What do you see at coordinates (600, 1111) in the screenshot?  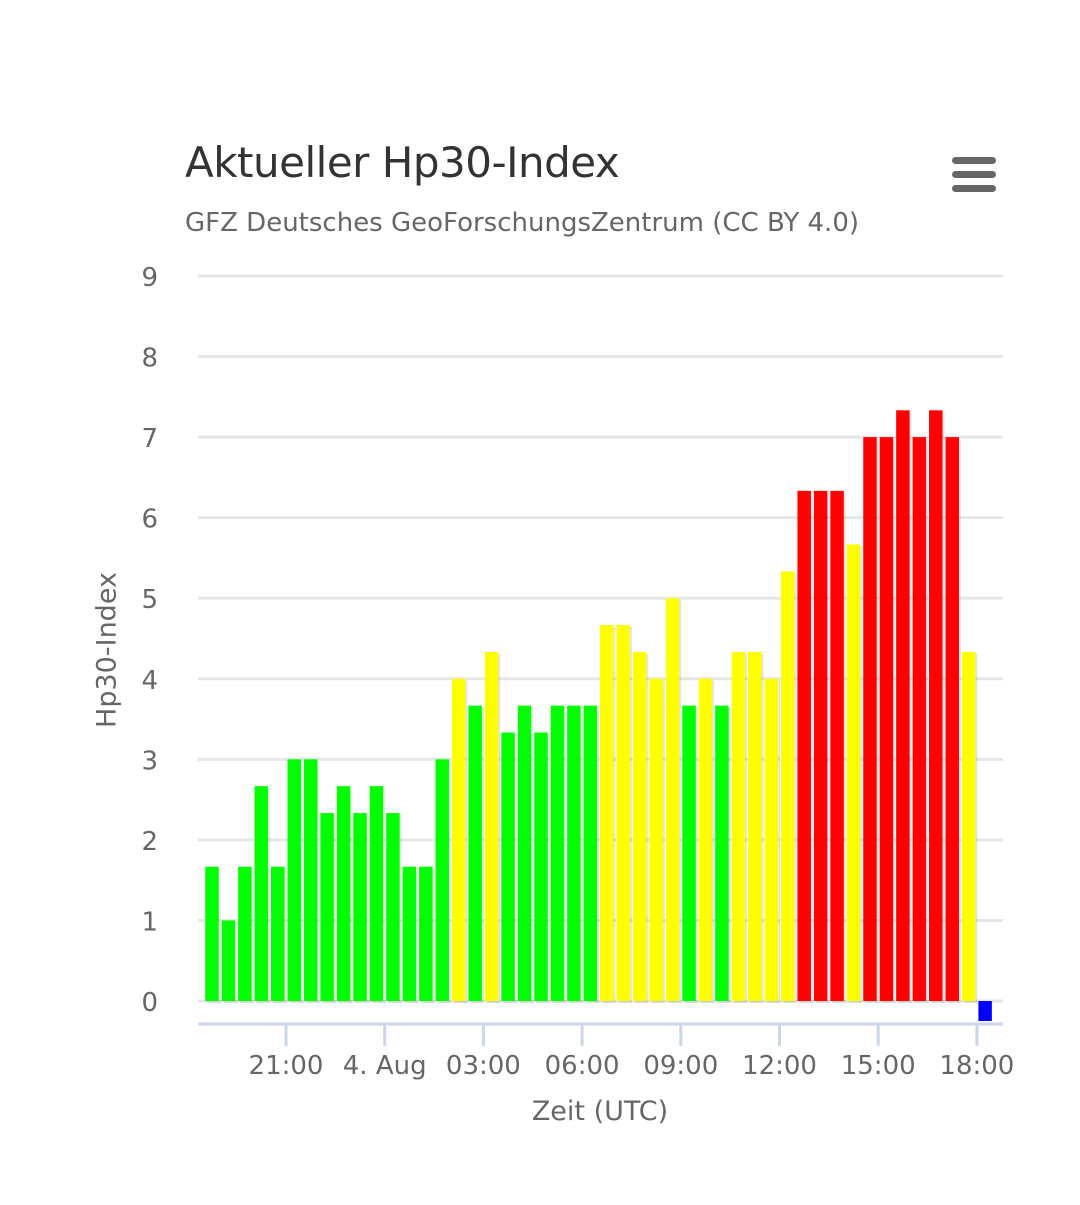 I see `x-axis-label: Zeit (UTC)` at bounding box center [600, 1111].